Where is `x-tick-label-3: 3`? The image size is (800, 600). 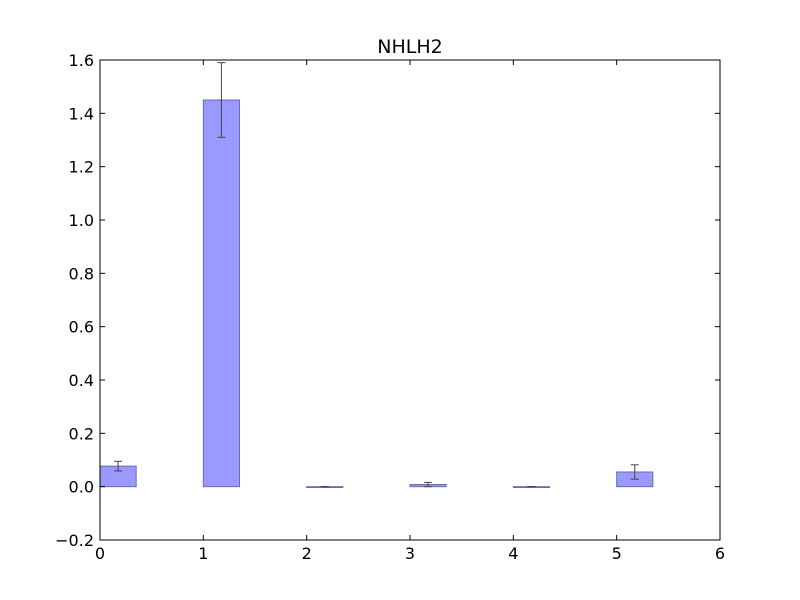 x-tick-label-3: 3 is located at coordinates (410, 553).